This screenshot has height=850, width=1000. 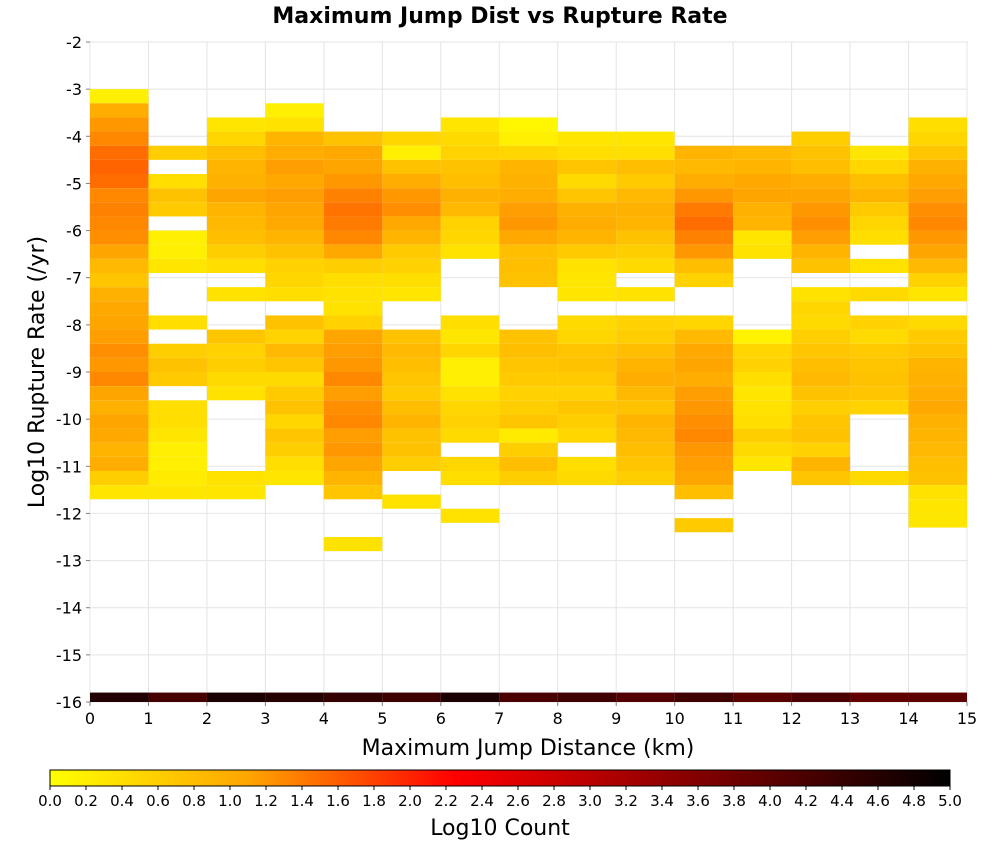 I want to click on x-tick-label: 9, so click(x=616, y=718).